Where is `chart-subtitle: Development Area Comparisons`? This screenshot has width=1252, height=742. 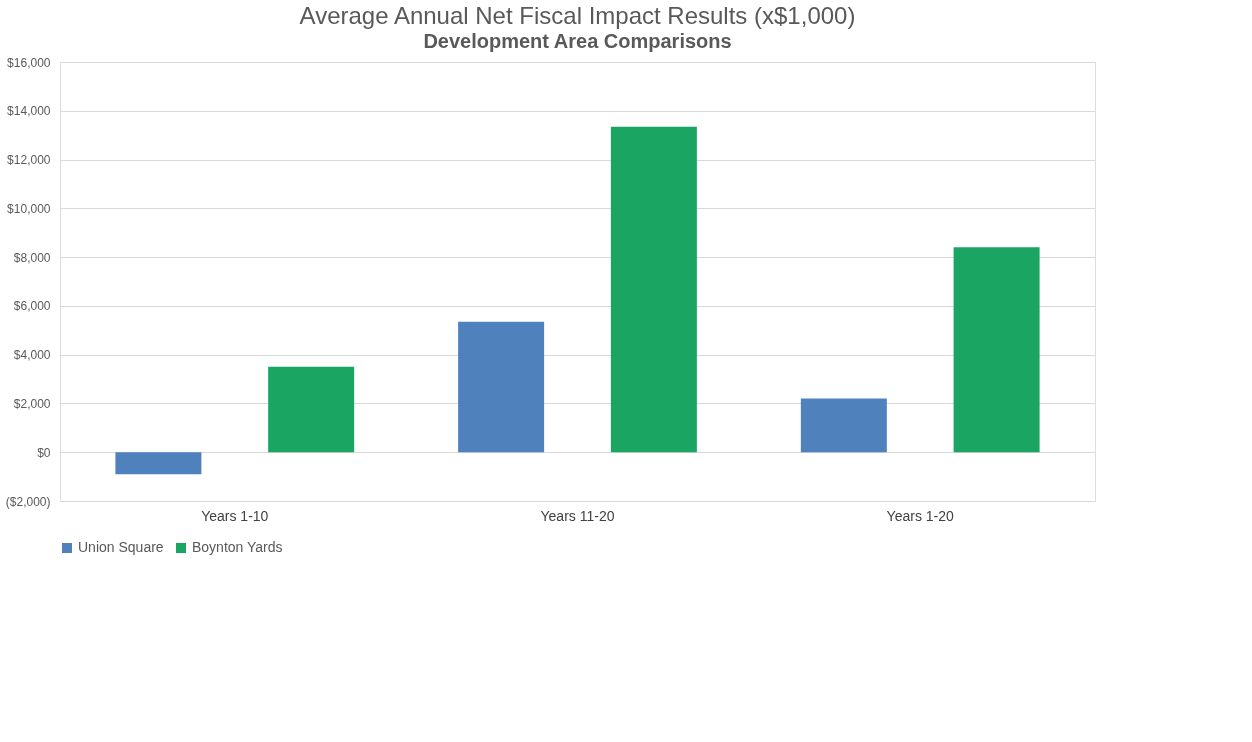
chart-subtitle: Development Area Comparisons is located at coordinates (577, 41).